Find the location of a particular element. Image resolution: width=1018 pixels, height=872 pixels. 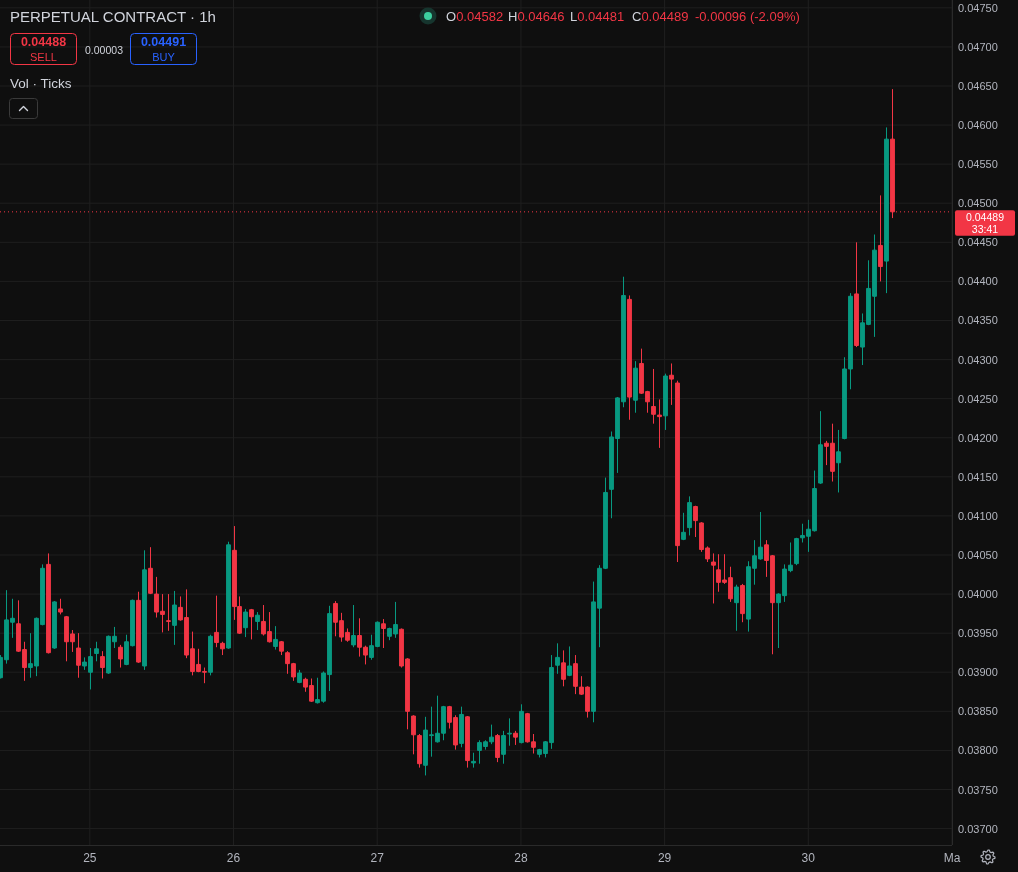

y-tick-label: 0.03700 is located at coordinates (978, 828).